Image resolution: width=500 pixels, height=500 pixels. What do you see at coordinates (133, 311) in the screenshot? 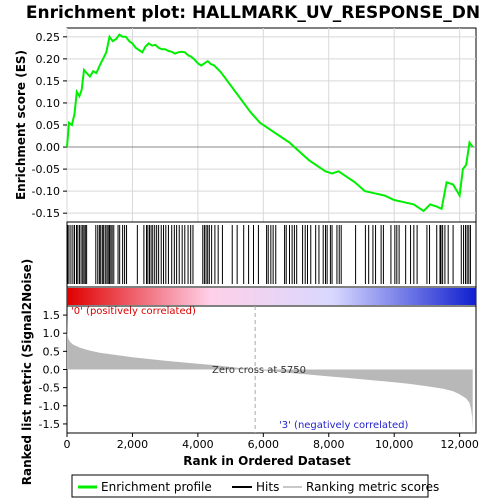
I see `positive-correlation-label: '0' (positively correlated)` at bounding box center [133, 311].